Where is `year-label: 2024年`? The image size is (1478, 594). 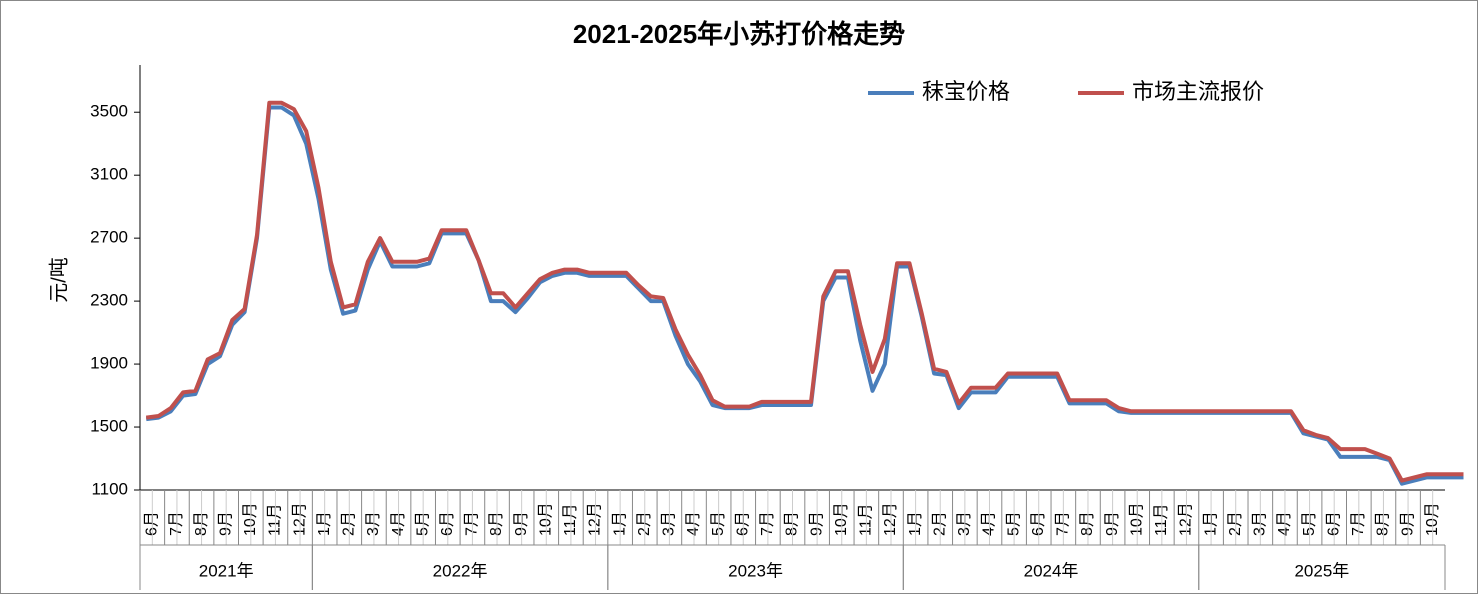 year-label: 2024年 is located at coordinates (1051, 570).